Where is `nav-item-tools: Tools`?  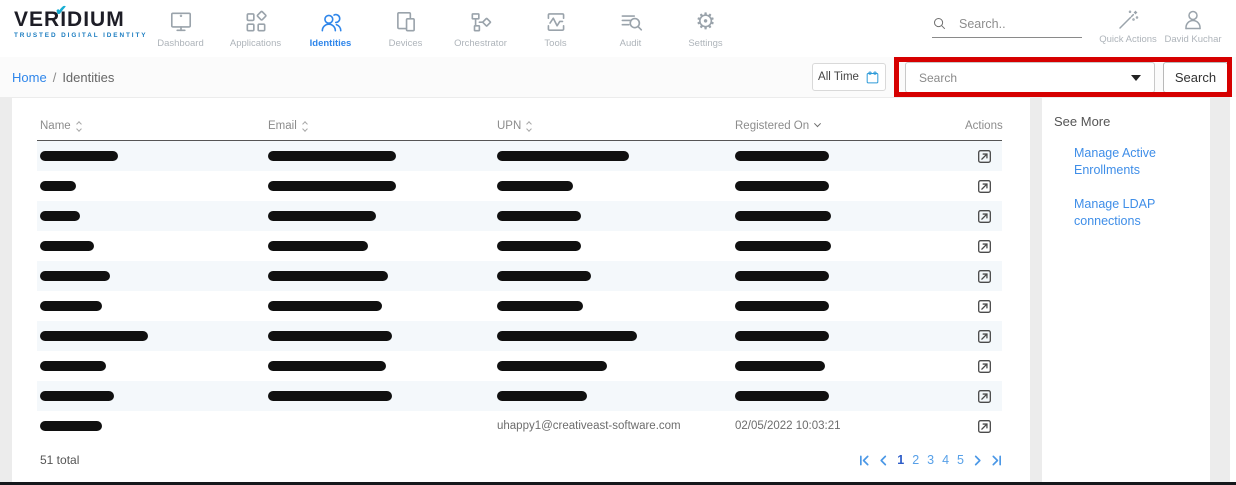
nav-item-tools: Tools is located at coordinates (555, 28).